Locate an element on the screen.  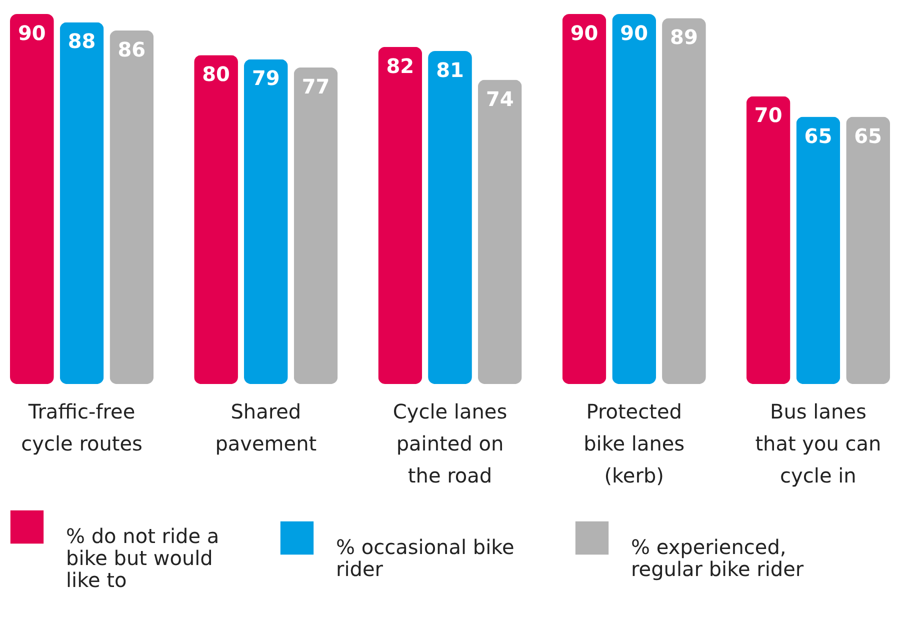
legend-label: % experienced, regular bike rider is located at coordinates (717, 558).